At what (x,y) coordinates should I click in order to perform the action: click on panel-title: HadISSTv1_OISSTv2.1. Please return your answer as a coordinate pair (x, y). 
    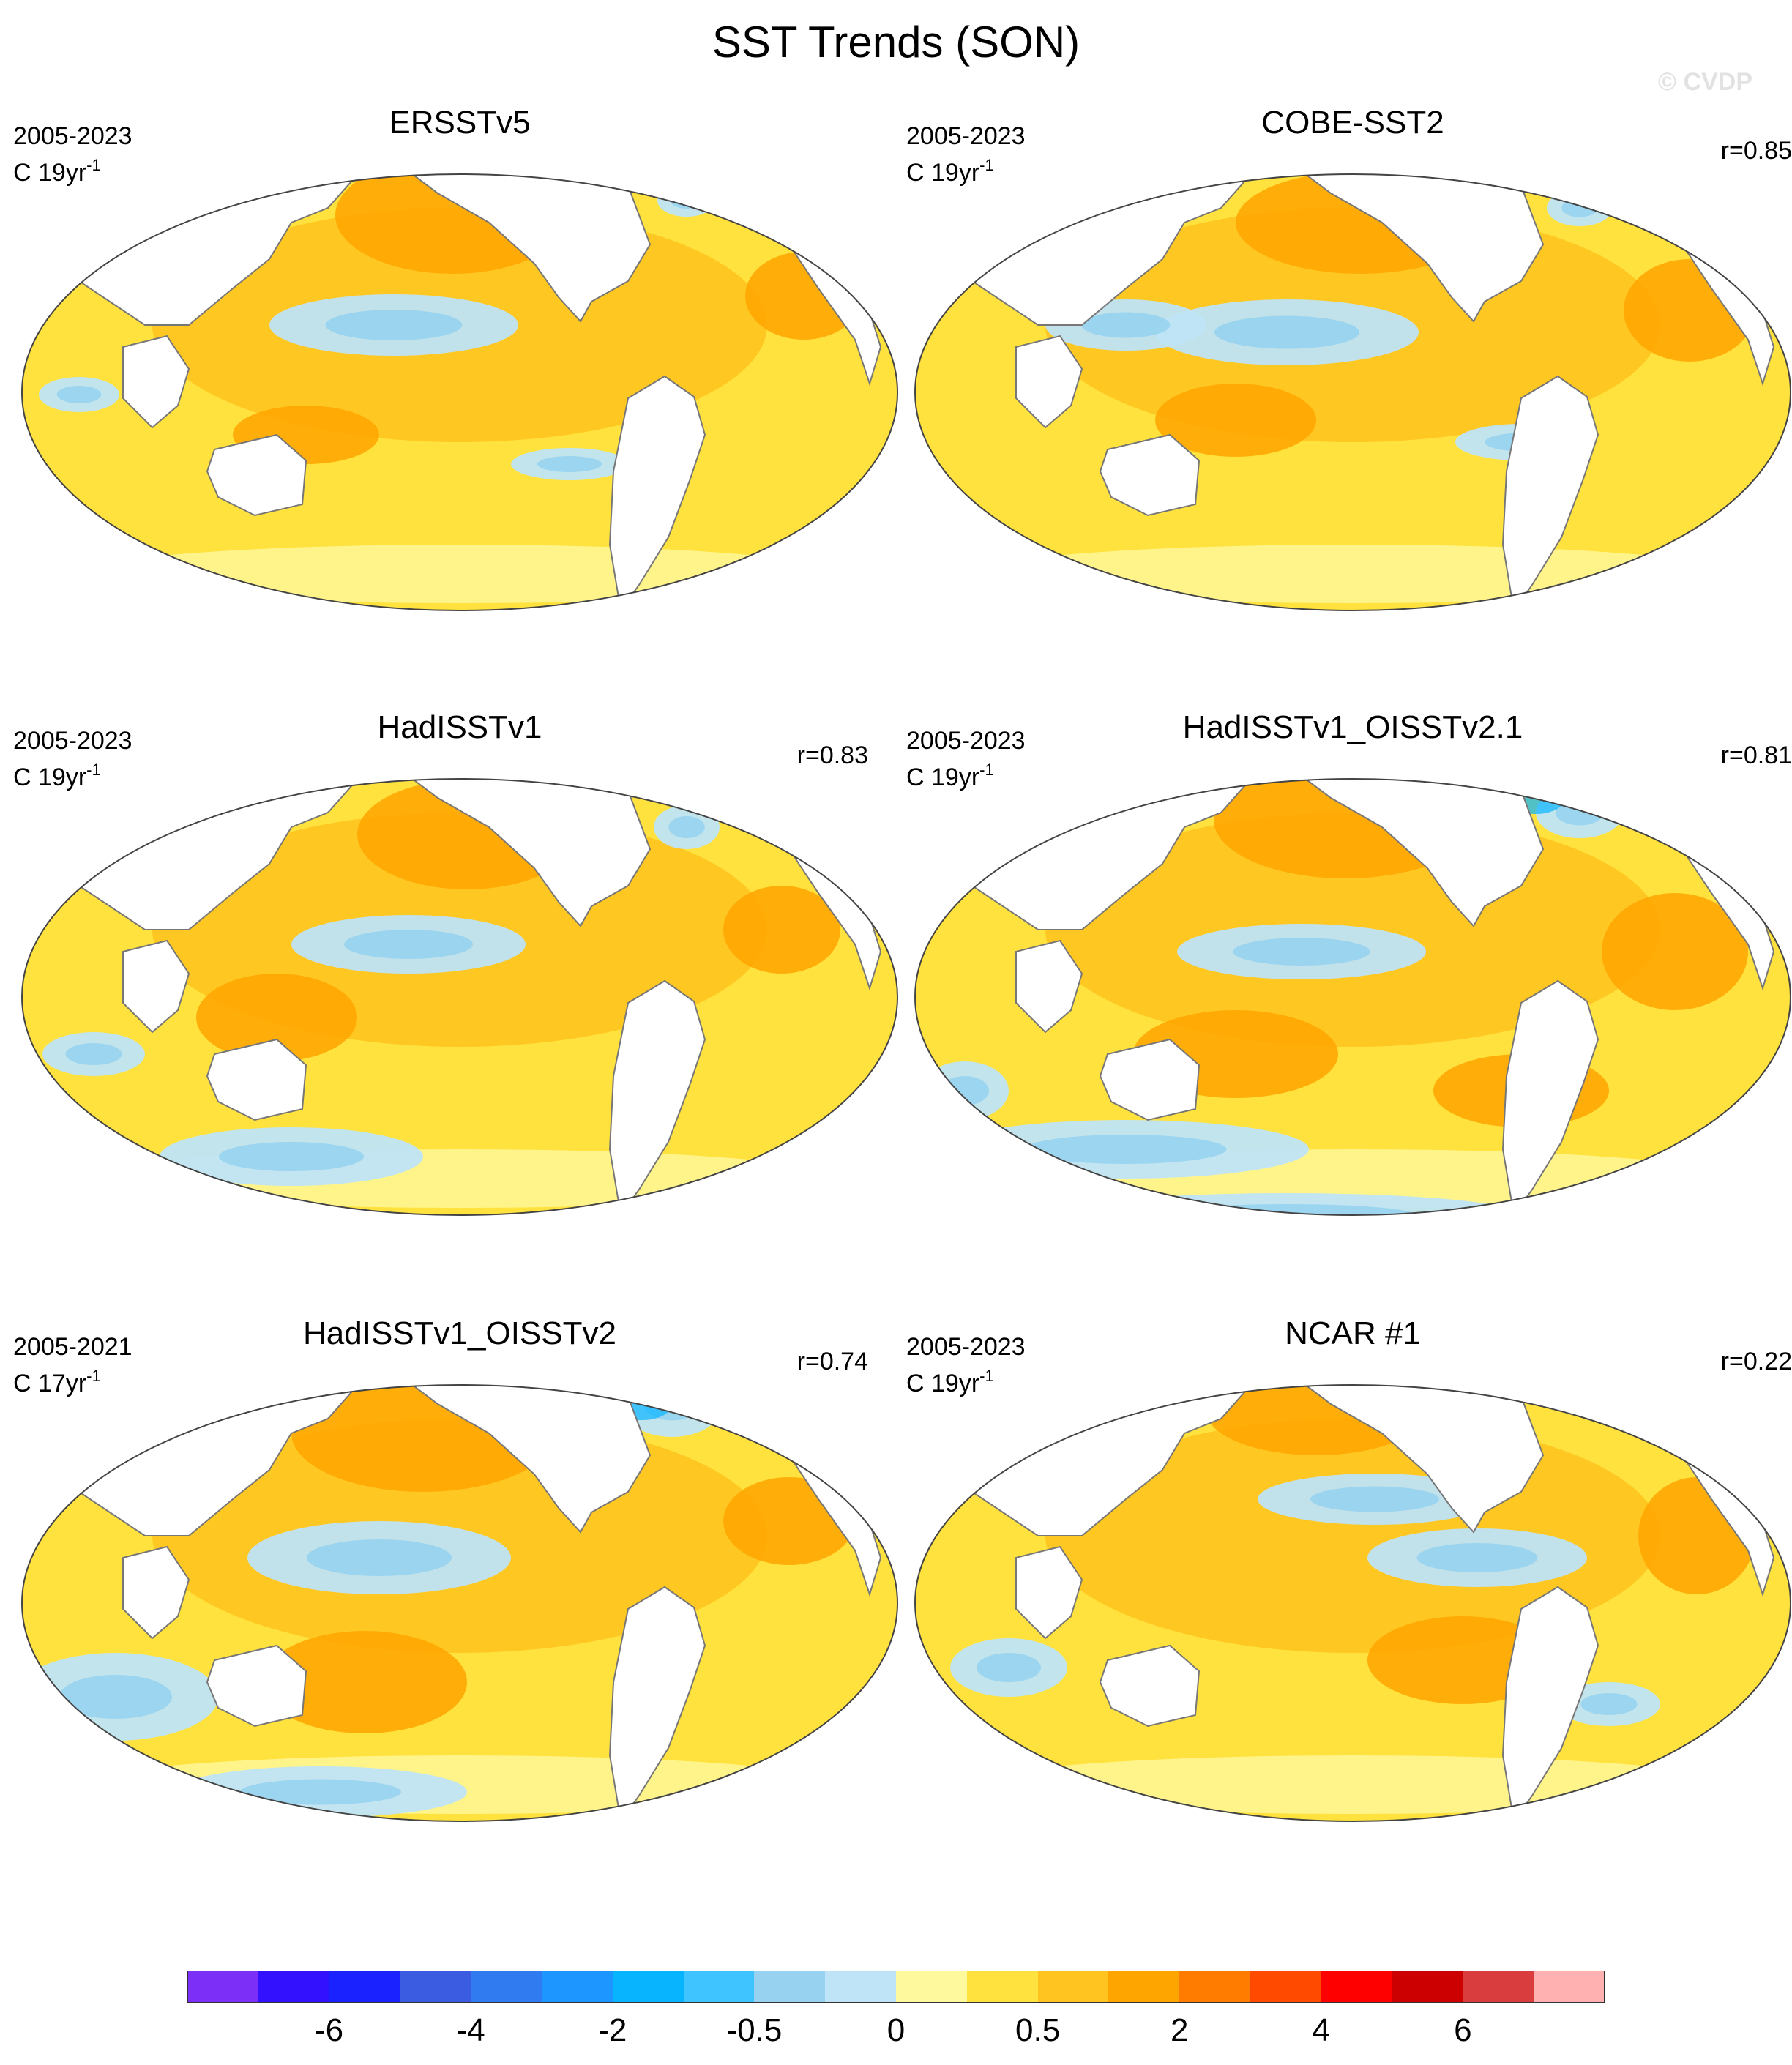
    Looking at the image, I should click on (1352, 727).